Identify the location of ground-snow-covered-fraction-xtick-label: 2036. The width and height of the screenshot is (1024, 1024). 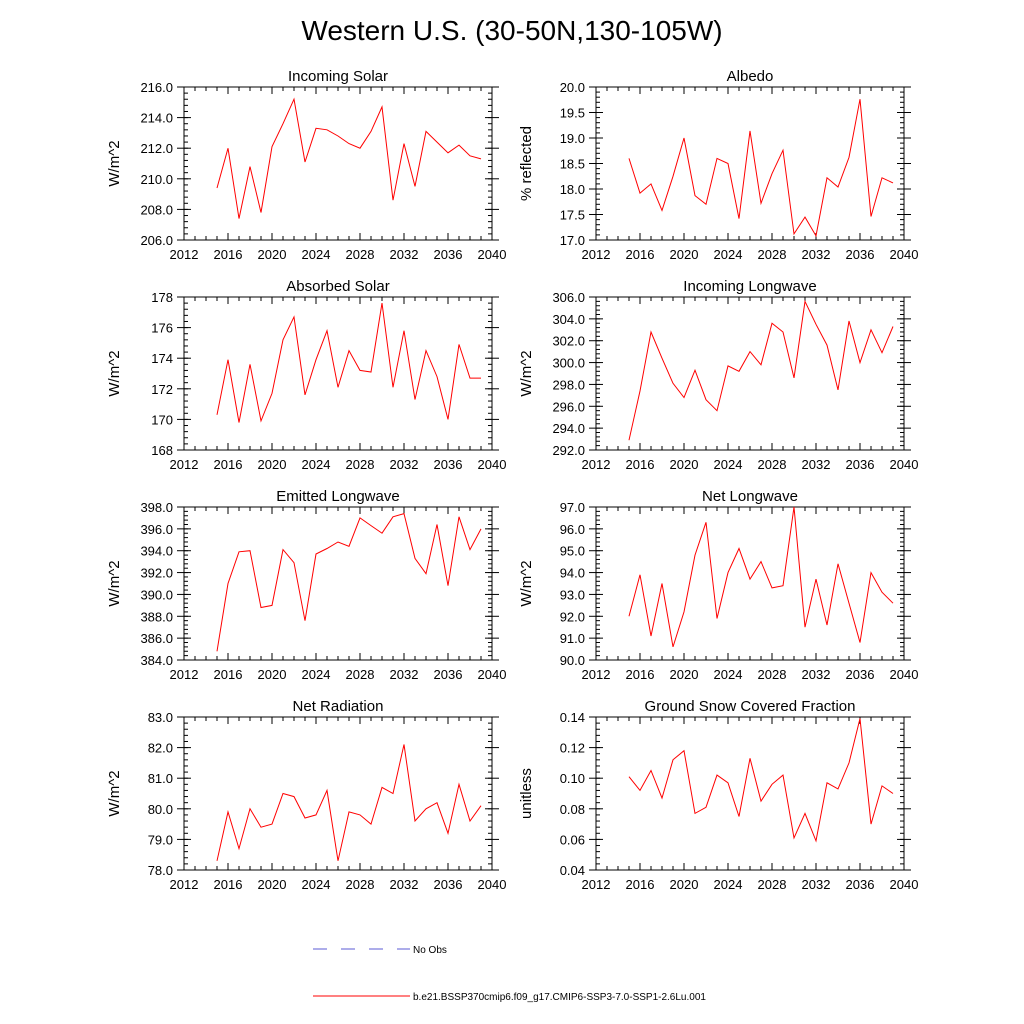
(860, 884).